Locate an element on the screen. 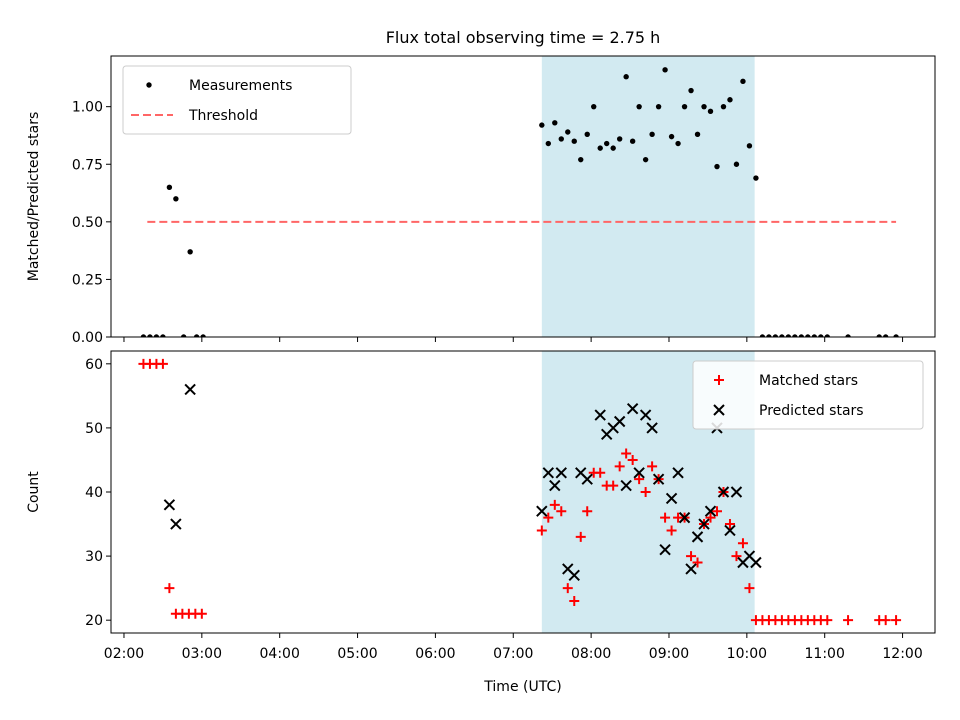 This screenshot has height=720, width=960. y-tick-label: 1.00 is located at coordinates (87, 108).